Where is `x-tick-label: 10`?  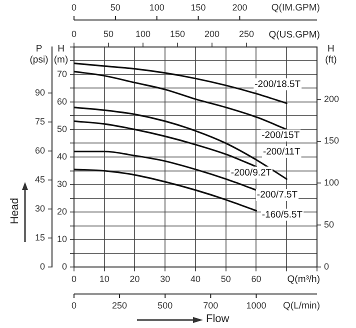 x-tick-label: 10 is located at coordinates (104, 279).